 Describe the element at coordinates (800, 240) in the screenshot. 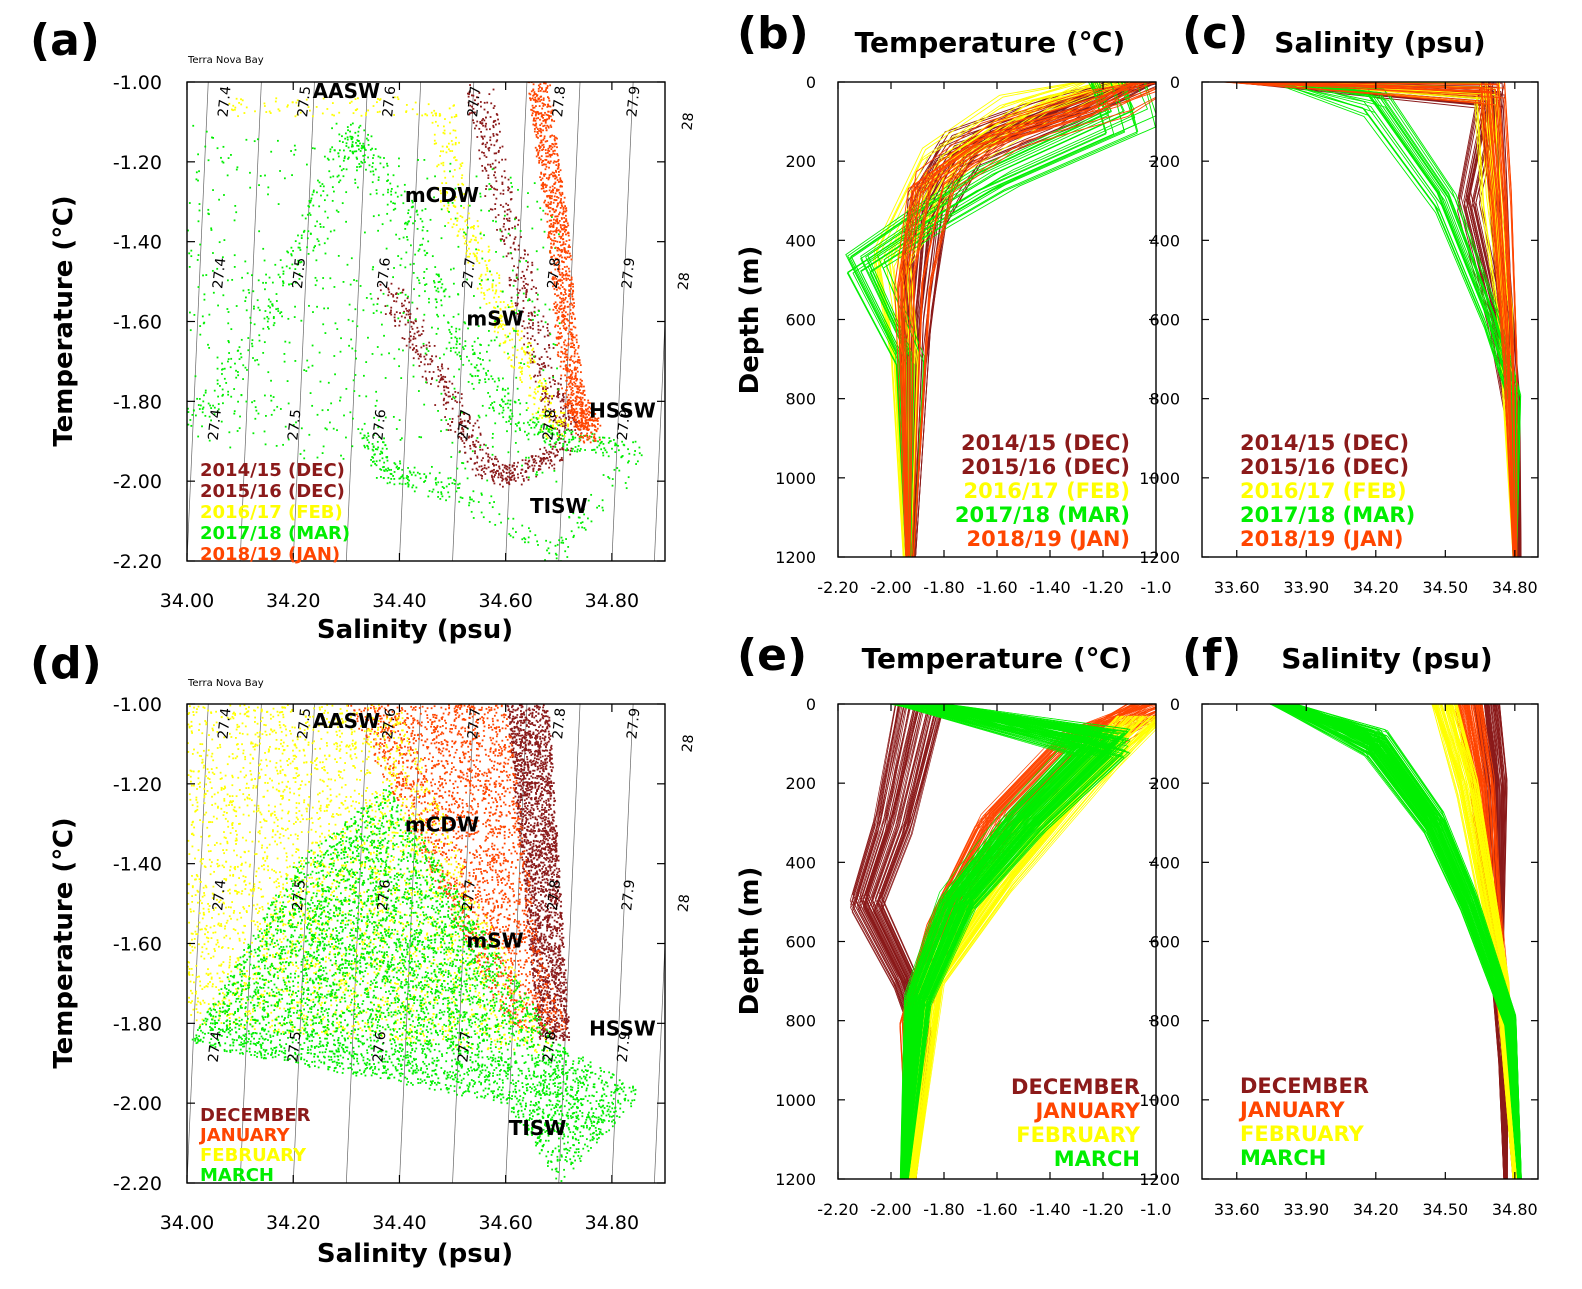

I see `y-tick-label: 400` at that location.